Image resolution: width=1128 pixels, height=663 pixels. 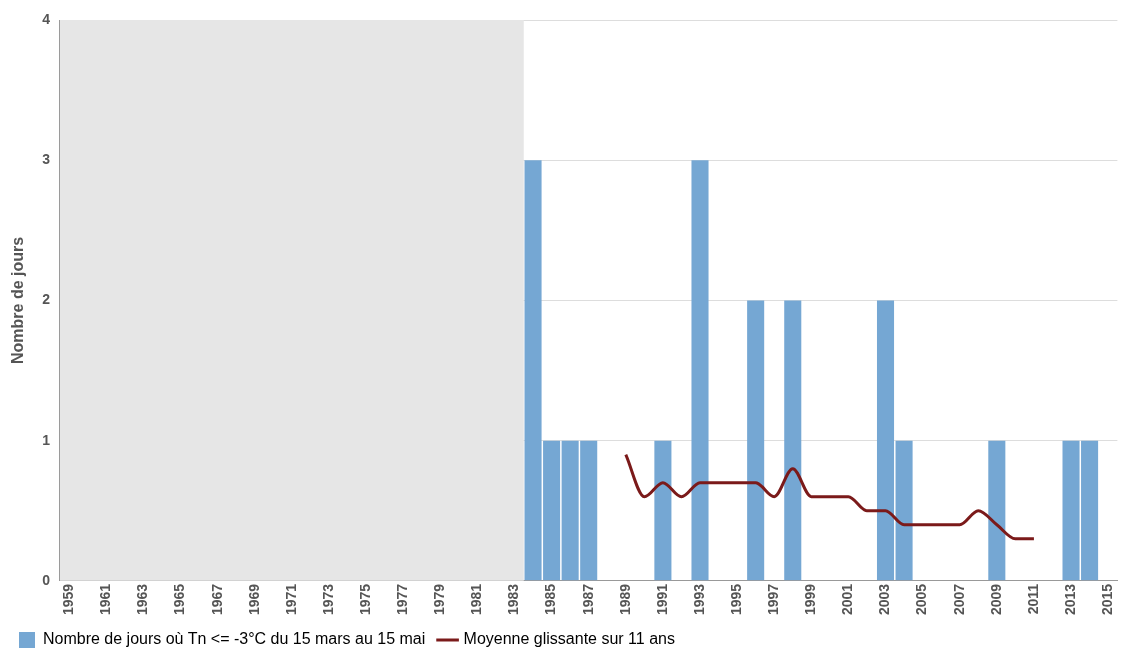 I want to click on x-tick-label: 1975, so click(x=364, y=599).